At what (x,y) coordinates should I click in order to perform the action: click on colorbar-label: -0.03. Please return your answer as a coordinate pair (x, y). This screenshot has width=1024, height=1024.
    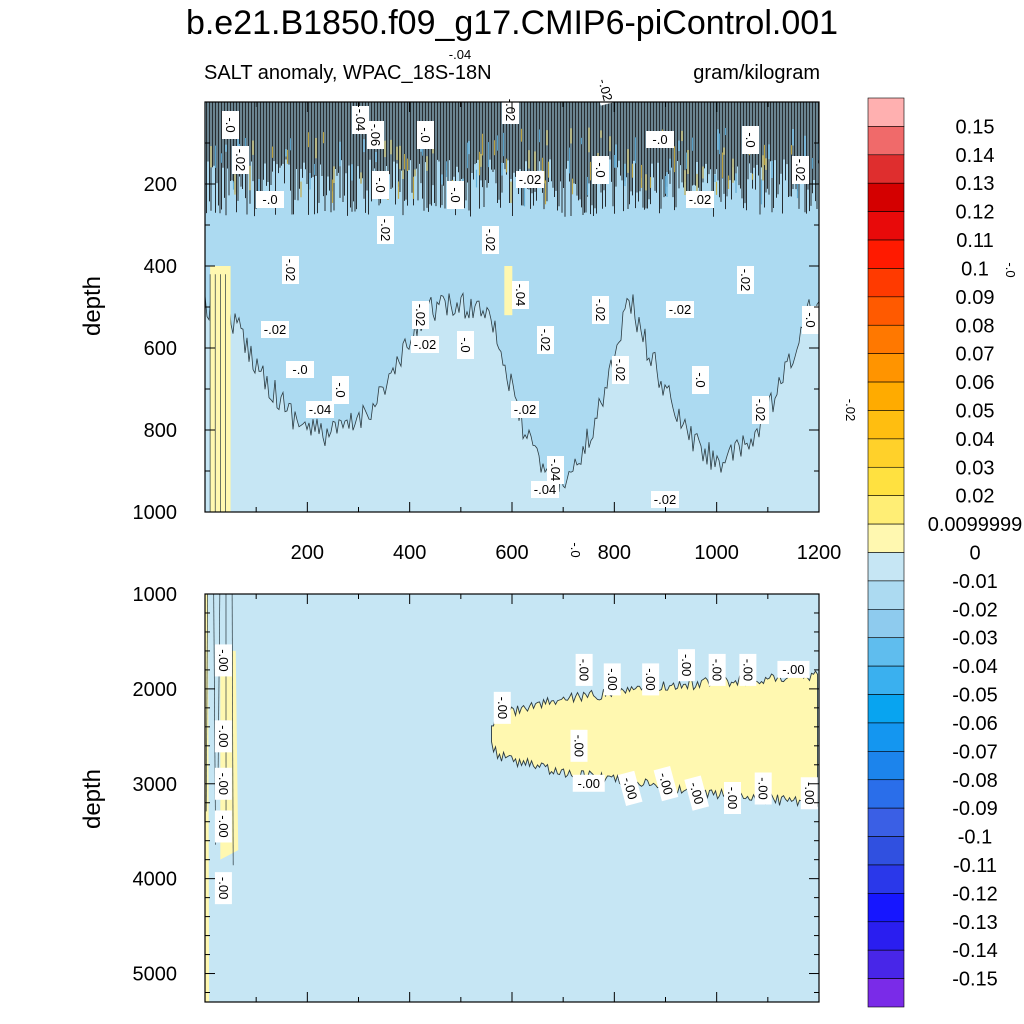
    Looking at the image, I should click on (975, 639).